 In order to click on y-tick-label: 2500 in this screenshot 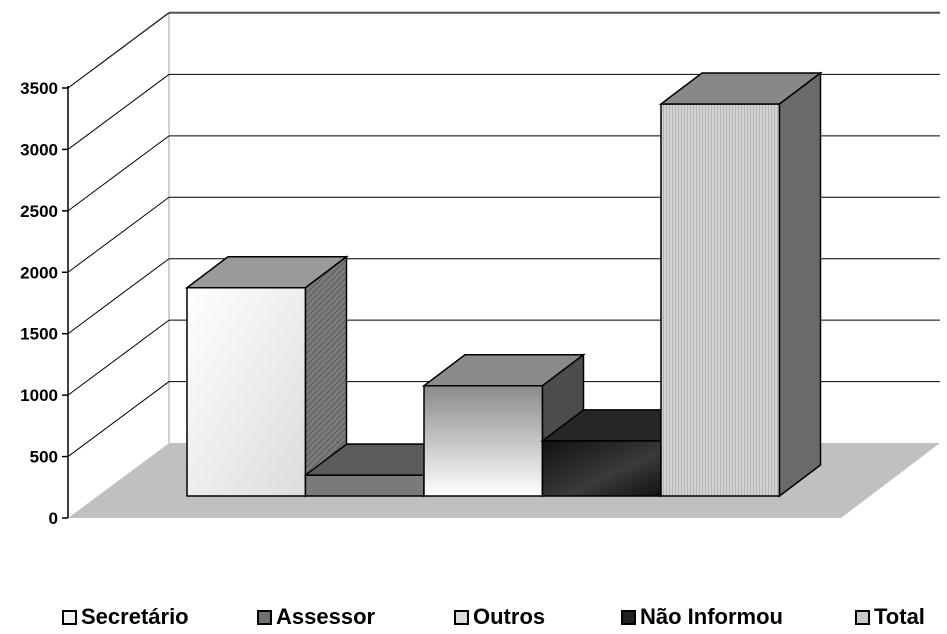, I will do `click(39, 211)`.